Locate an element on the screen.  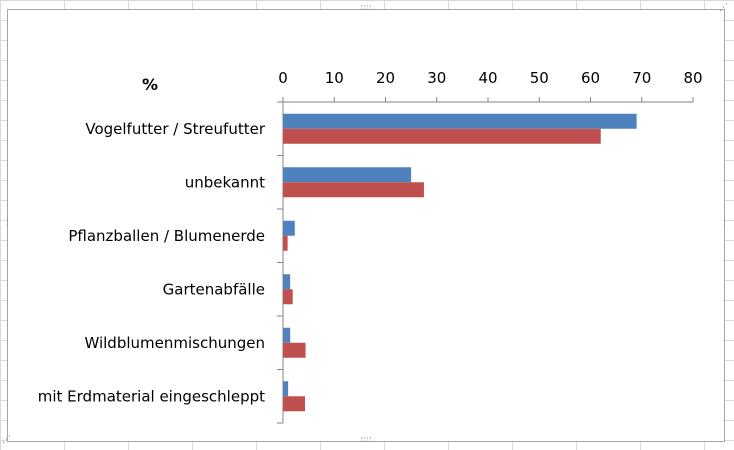
resize-handle-corner-tr: ⋰ is located at coordinates (723, 8).